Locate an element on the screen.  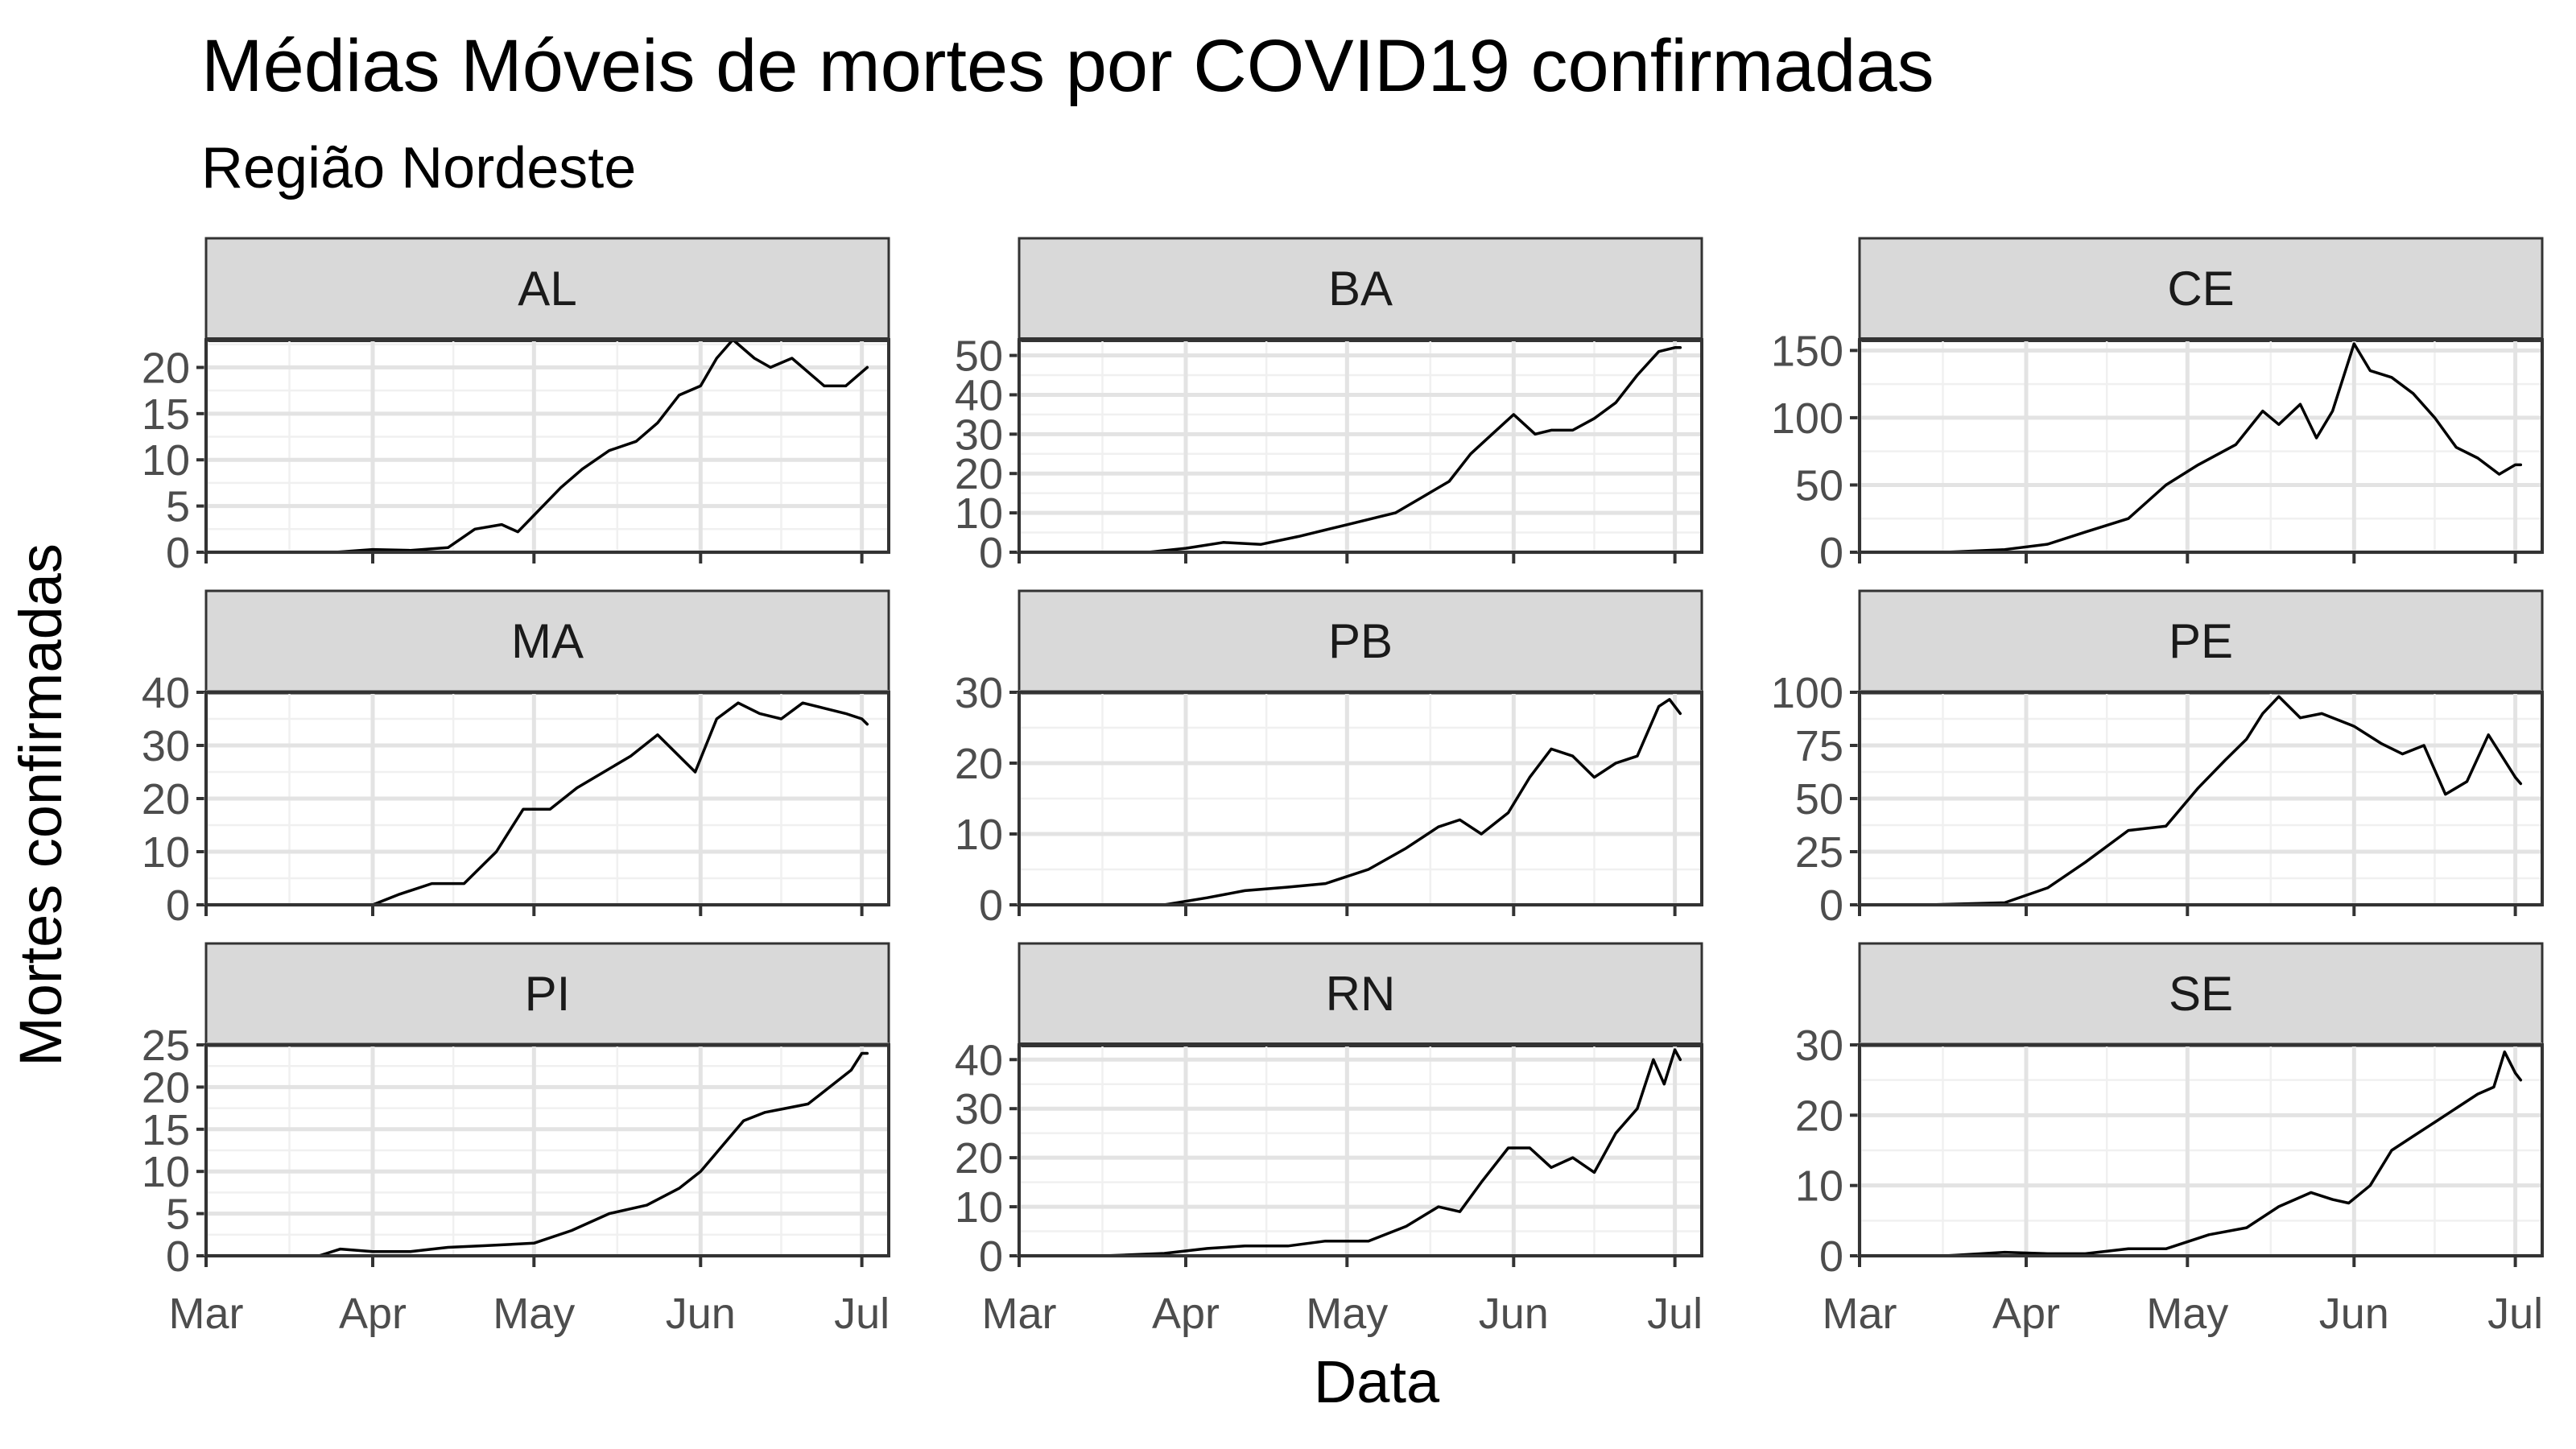
panel-border-ba is located at coordinates (1360, 446).